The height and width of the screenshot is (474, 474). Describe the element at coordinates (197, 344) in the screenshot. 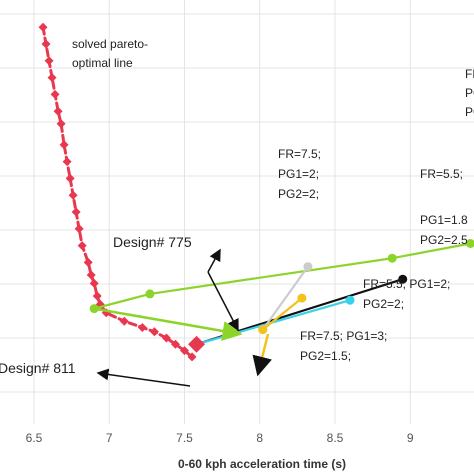

I see `design-811-marker` at that location.